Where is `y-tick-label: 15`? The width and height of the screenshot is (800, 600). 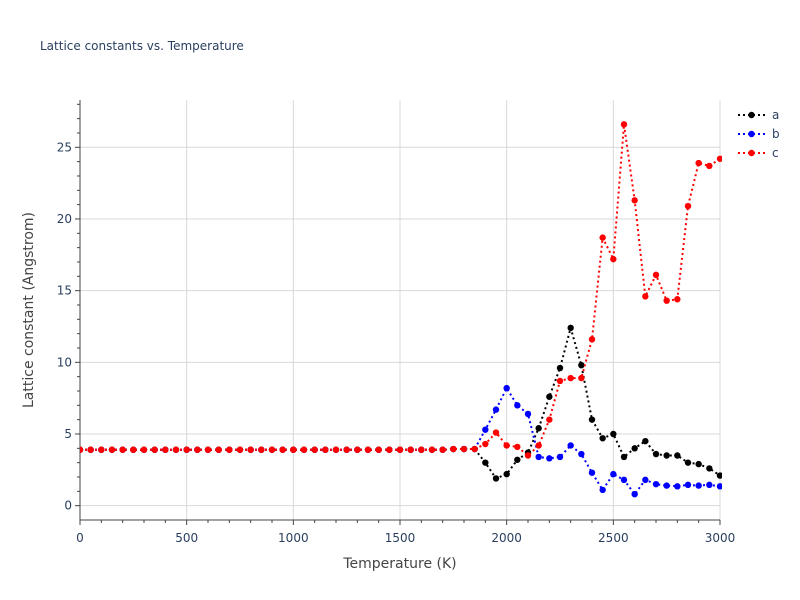 y-tick-label: 15 is located at coordinates (64, 291).